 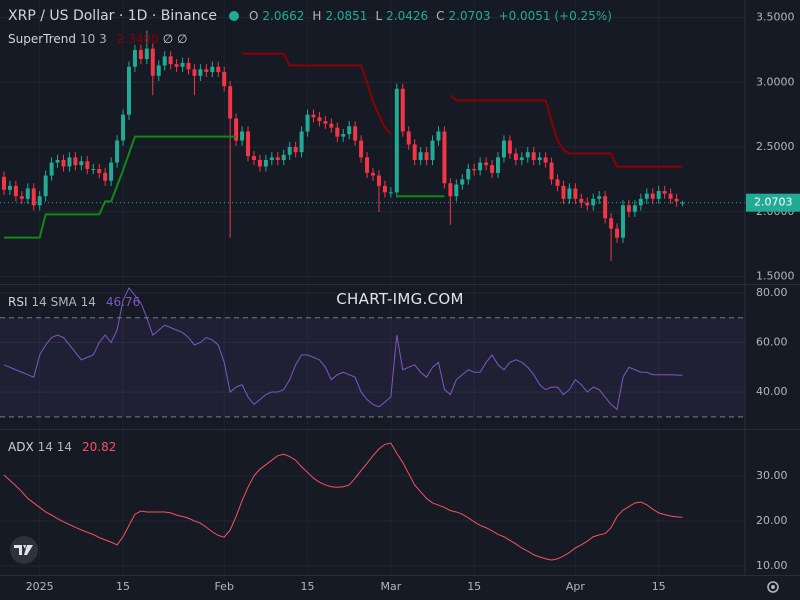 What do you see at coordinates (465, 16) in the screenshot?
I see `ohlc-c: C 2.0703` at bounding box center [465, 16].